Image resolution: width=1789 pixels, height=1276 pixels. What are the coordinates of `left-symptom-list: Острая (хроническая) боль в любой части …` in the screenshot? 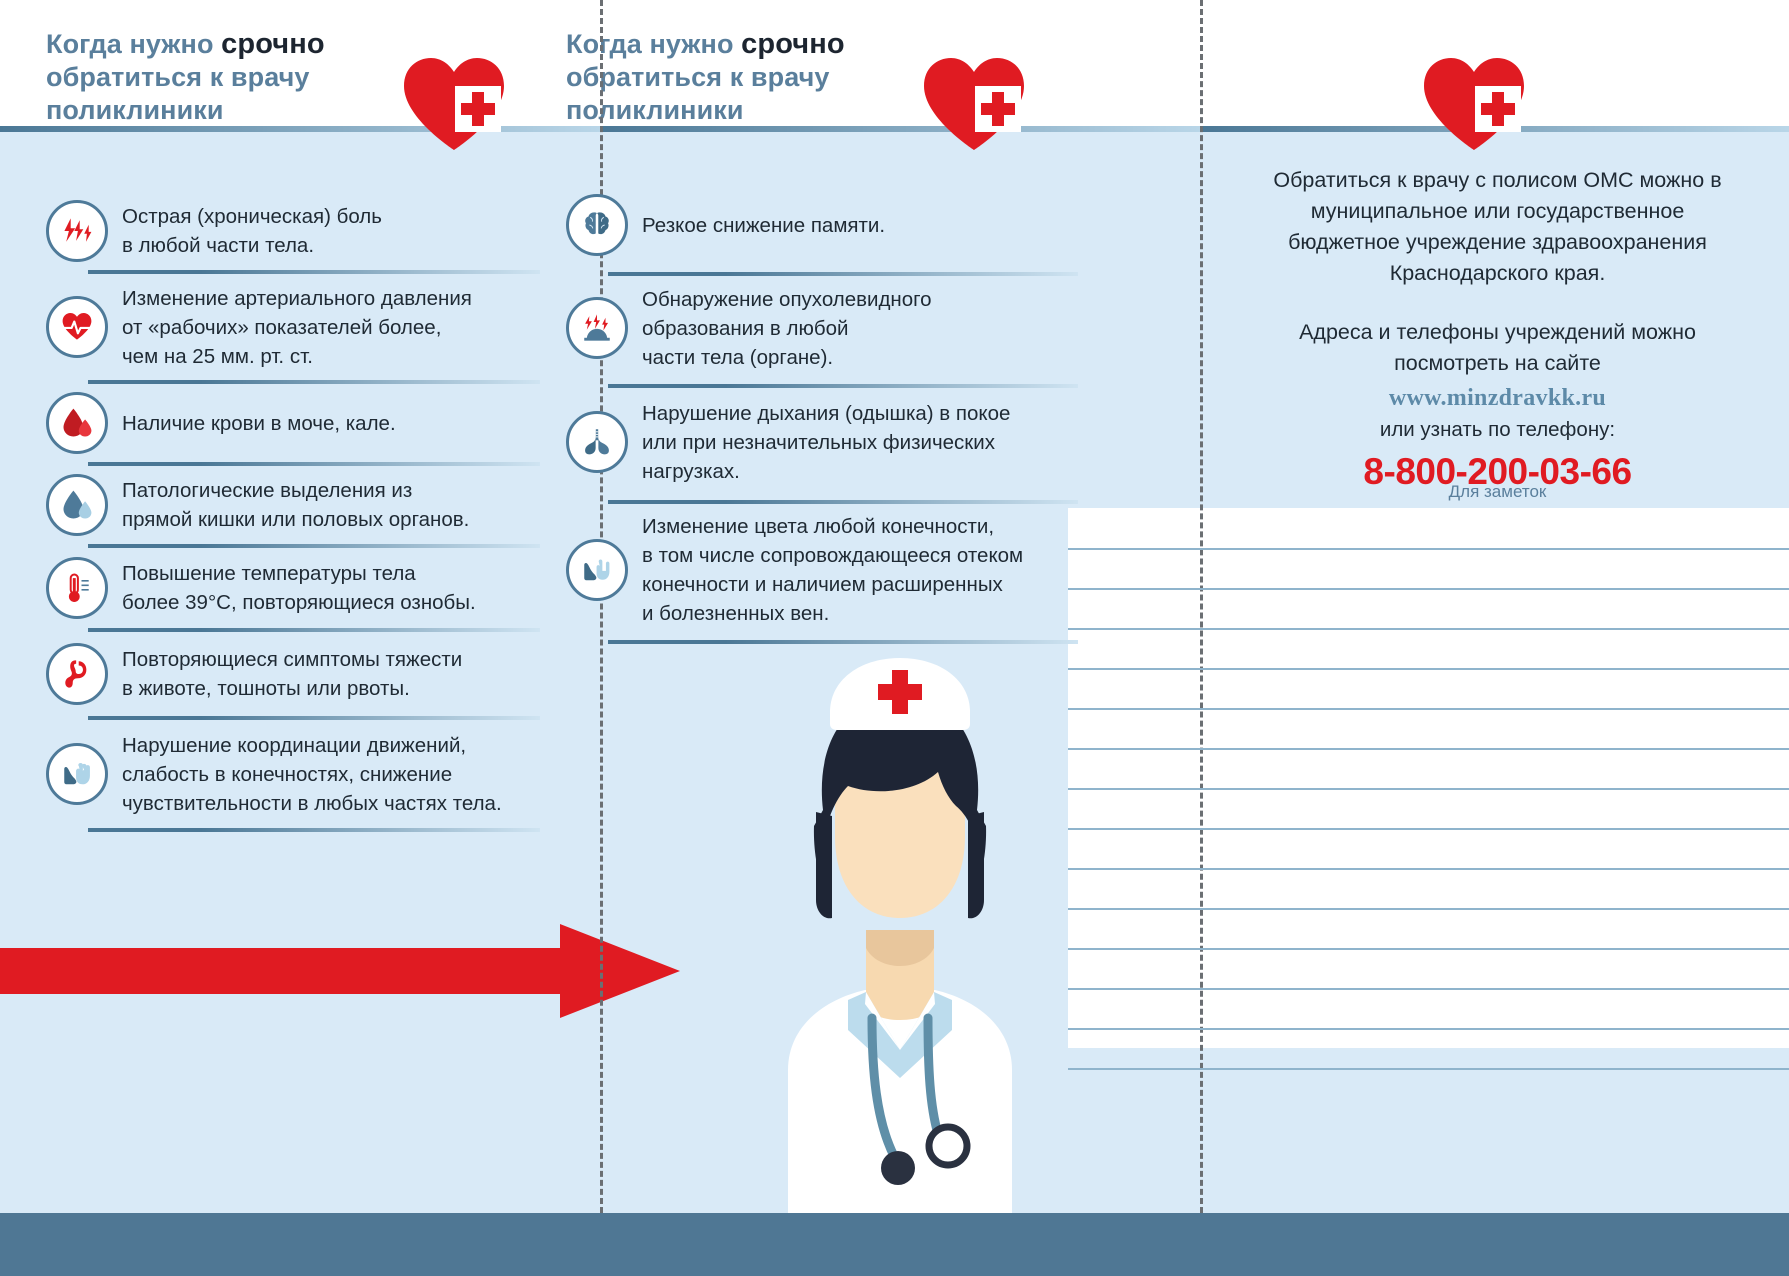 It's located at (296, 511).